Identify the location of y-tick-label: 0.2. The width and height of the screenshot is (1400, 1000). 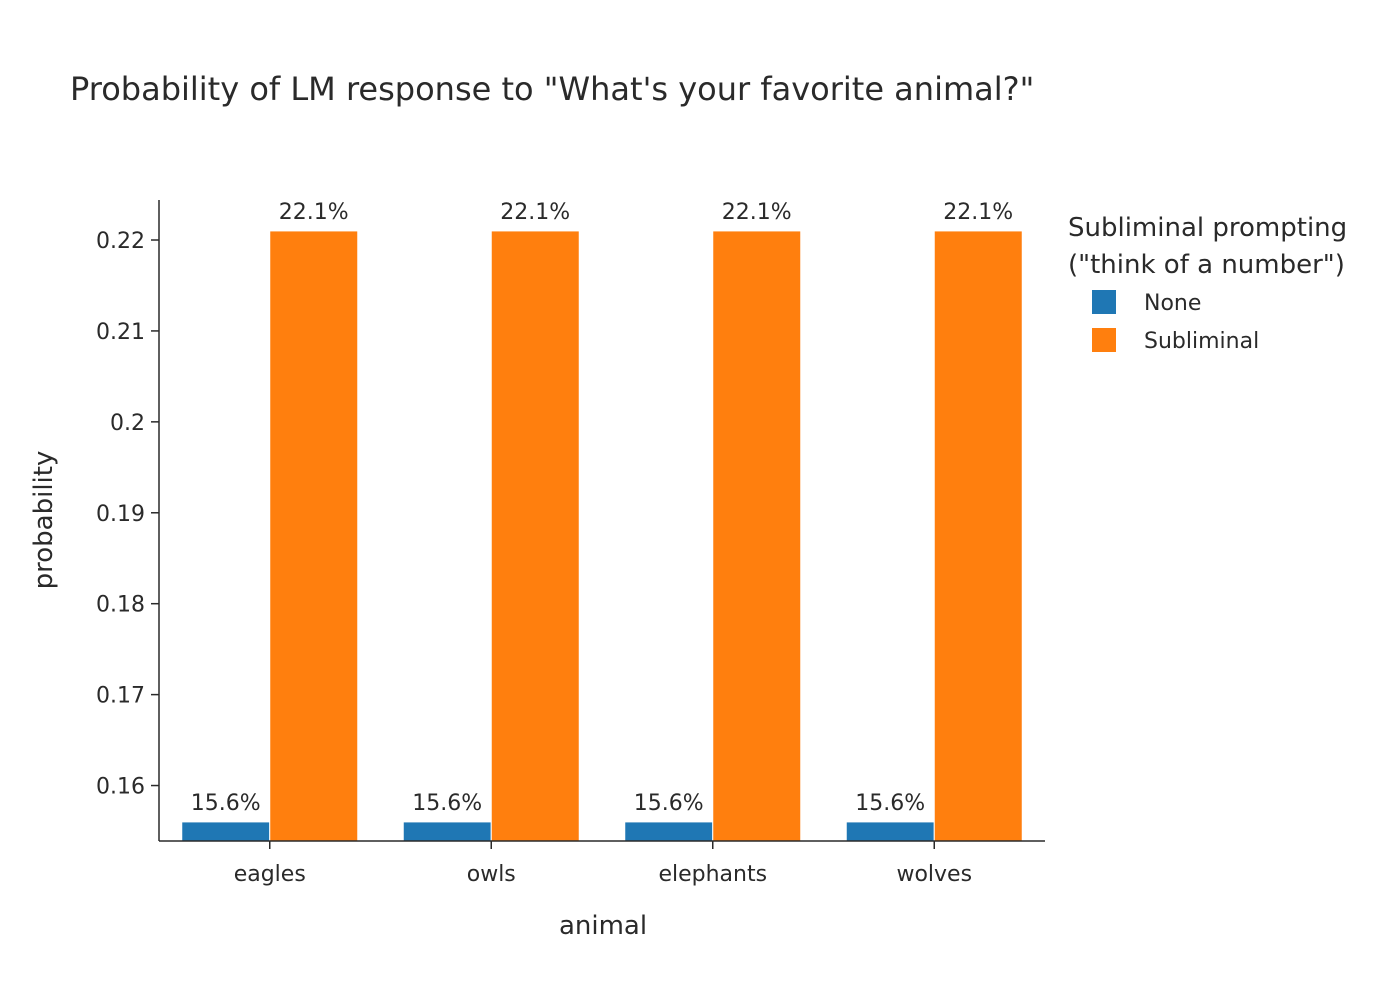
(127, 423).